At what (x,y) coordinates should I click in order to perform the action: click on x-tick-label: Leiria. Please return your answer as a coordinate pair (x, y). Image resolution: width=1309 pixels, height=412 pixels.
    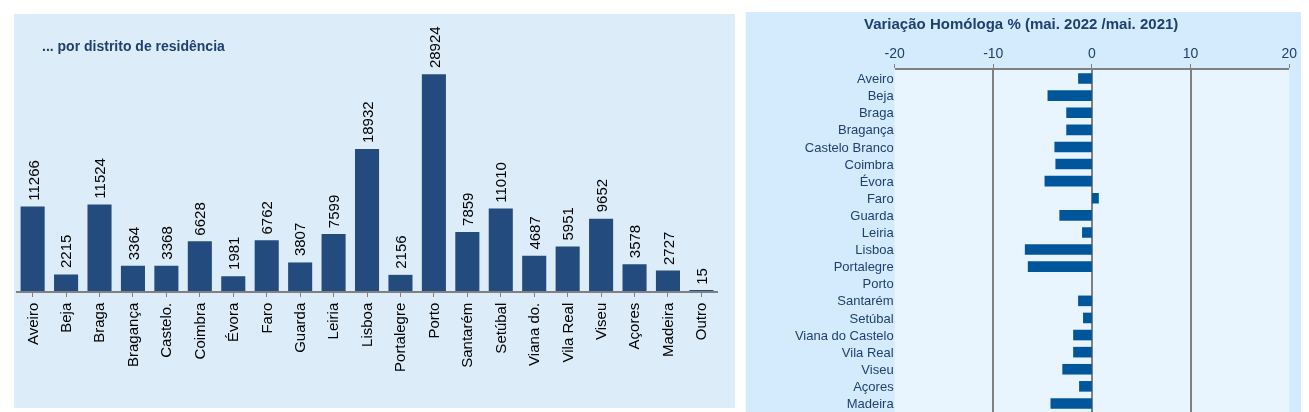
    Looking at the image, I should click on (333, 321).